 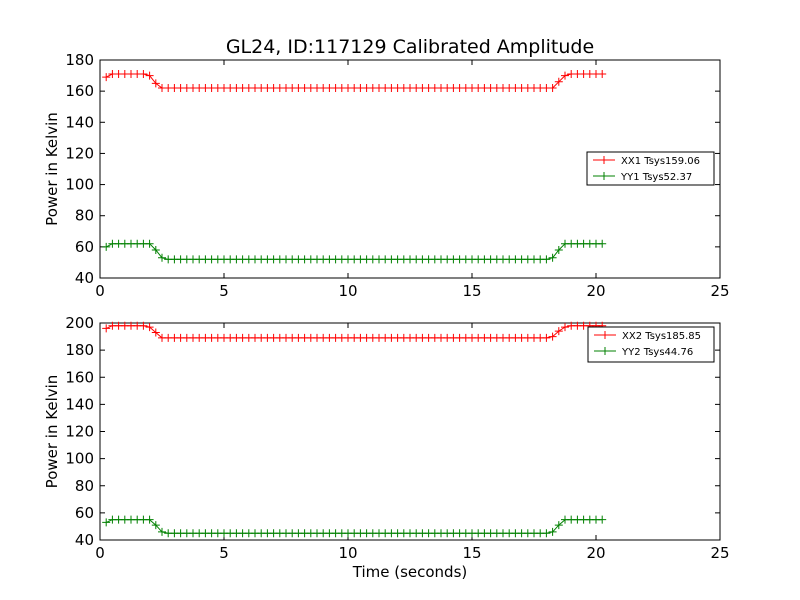 I want to click on legend-entry: XX1 Tsys159.06, so click(x=660, y=161).